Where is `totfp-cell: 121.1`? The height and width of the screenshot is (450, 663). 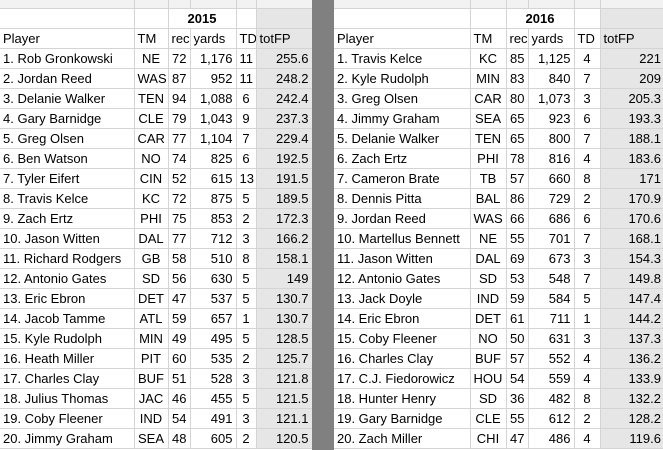
totfp-cell: 121.1 is located at coordinates (284, 418).